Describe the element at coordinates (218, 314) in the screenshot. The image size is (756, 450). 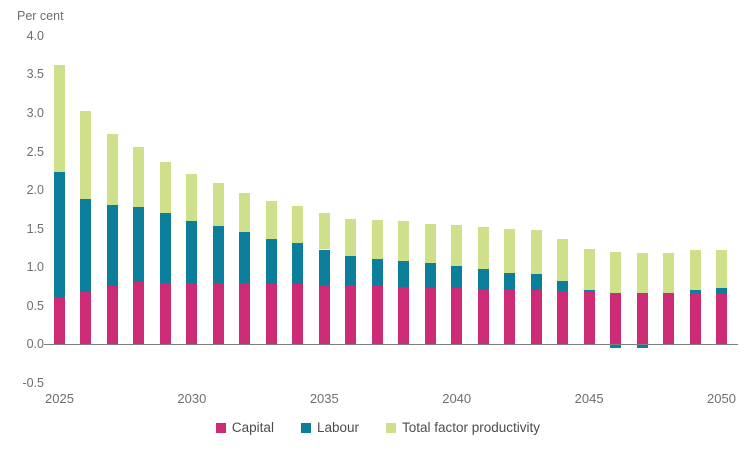
I see `bar-segment-capital-2031` at that location.